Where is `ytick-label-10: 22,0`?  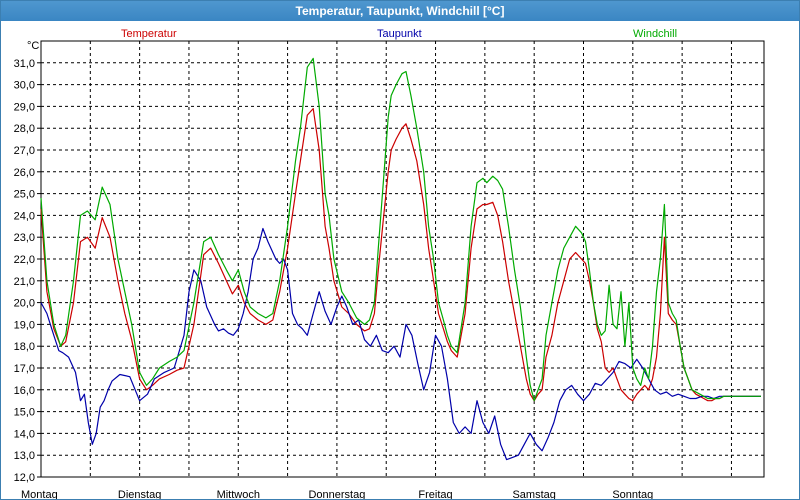
ytick-label-10: 22,0 is located at coordinates (24, 260).